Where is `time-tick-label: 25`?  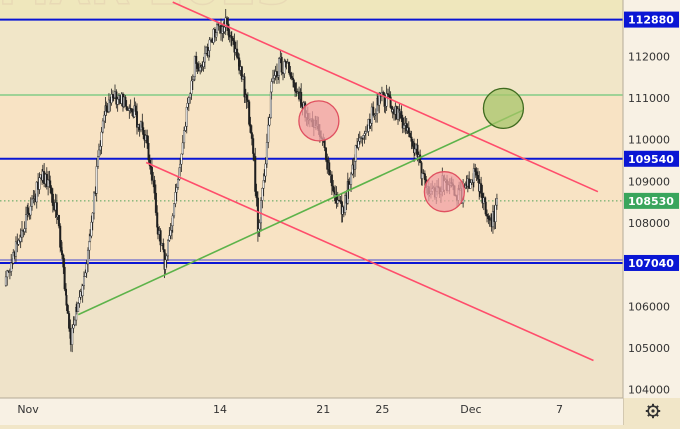
time-tick-label: 25 is located at coordinates (382, 409).